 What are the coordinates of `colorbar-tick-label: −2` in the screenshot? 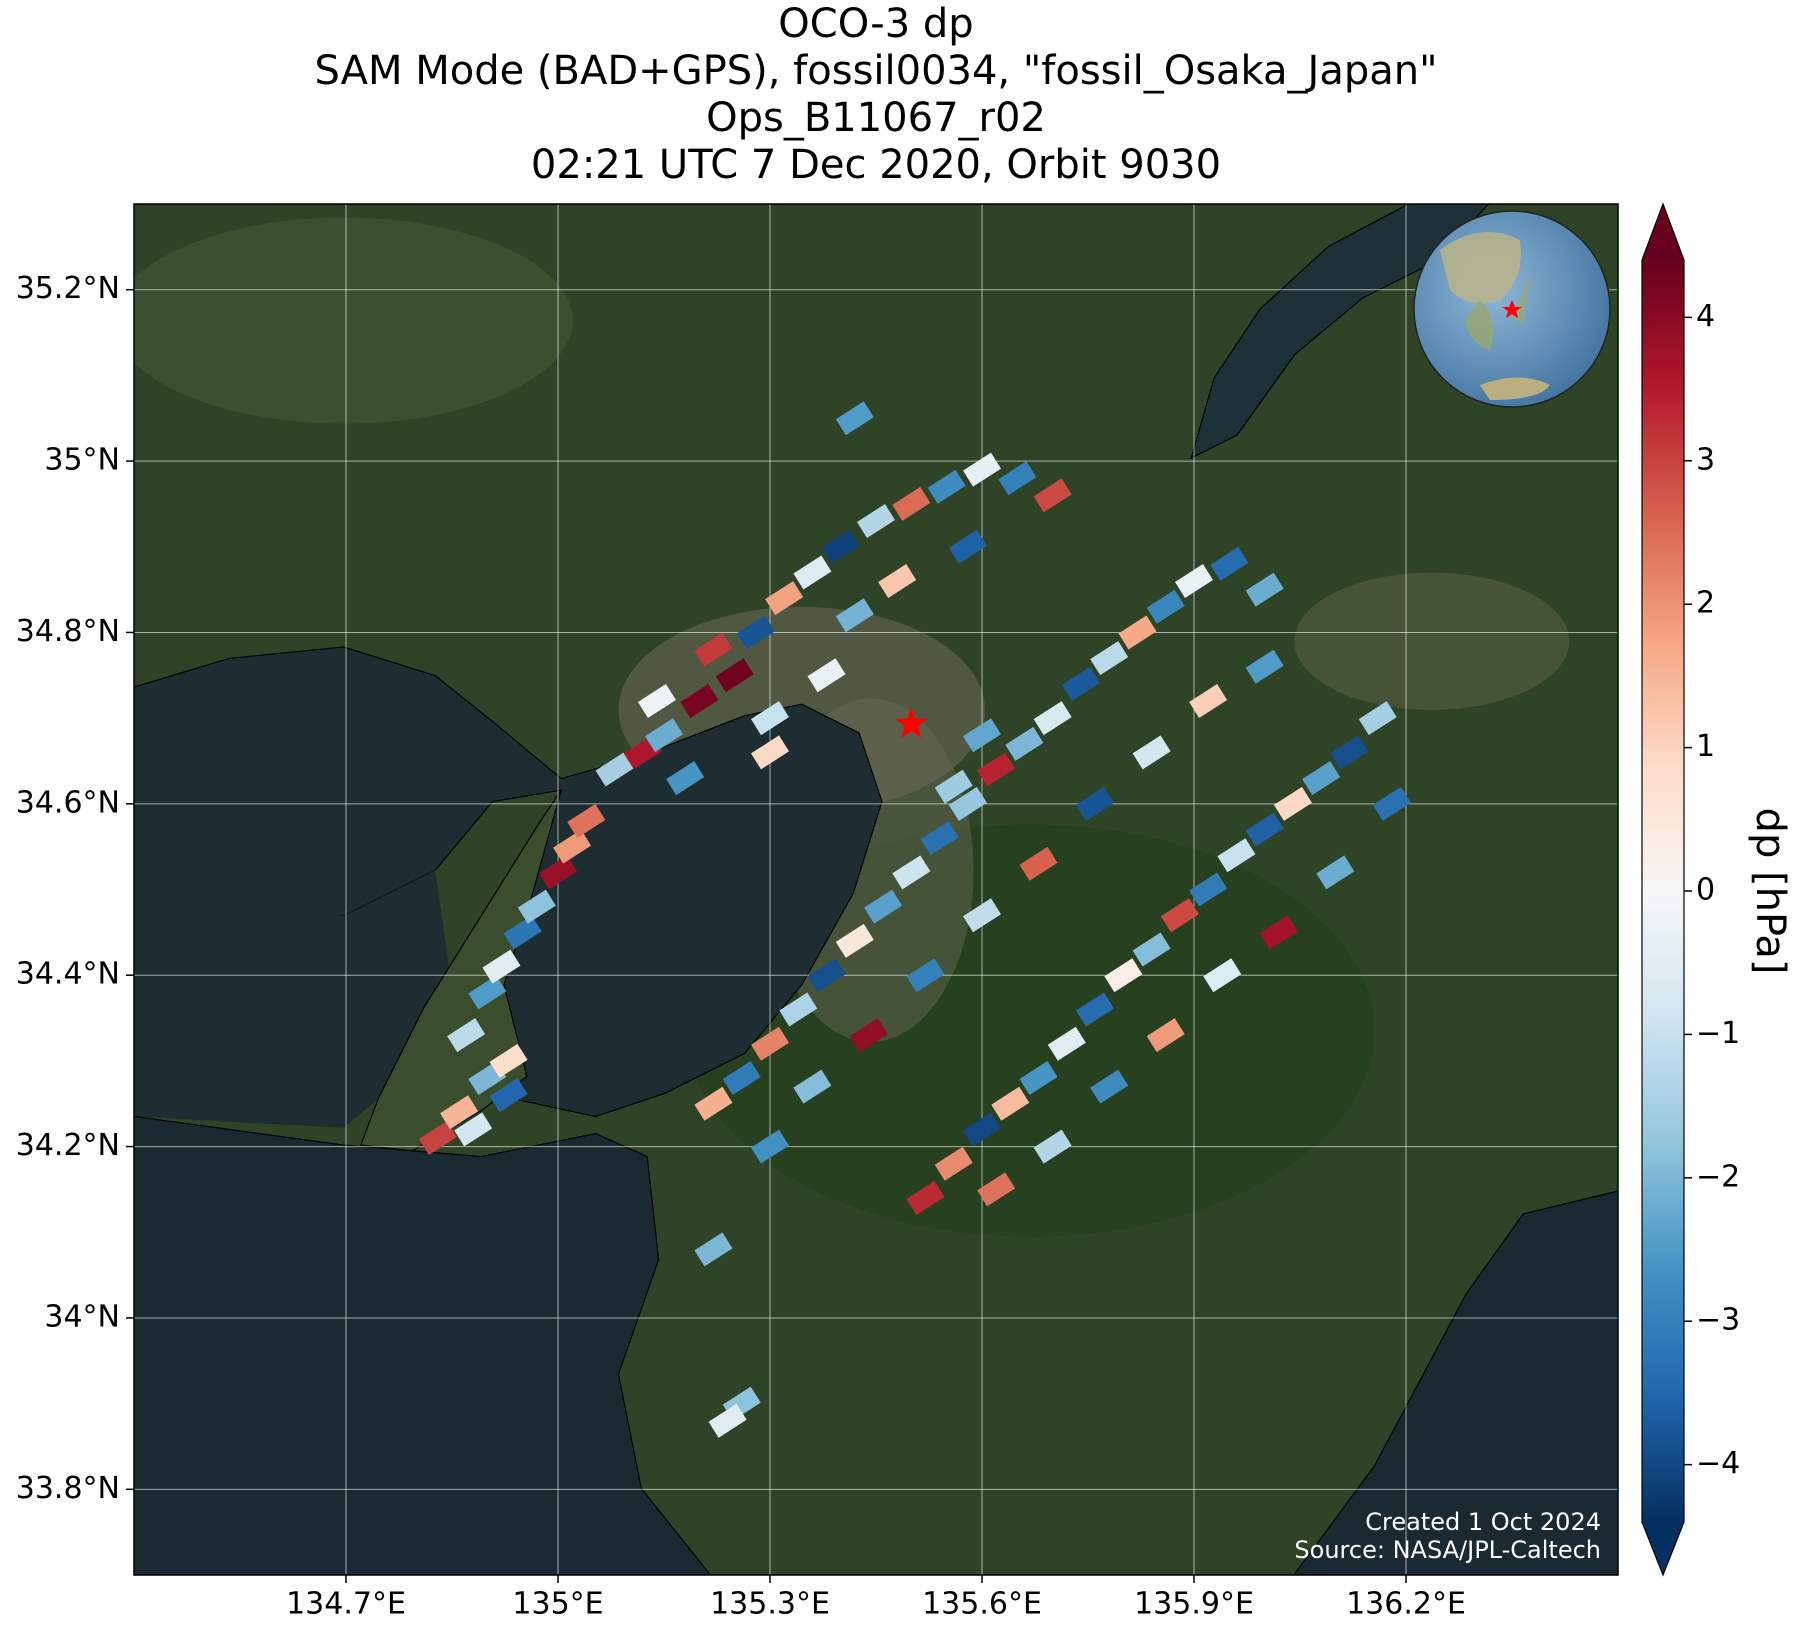 It's located at (1718, 1176).